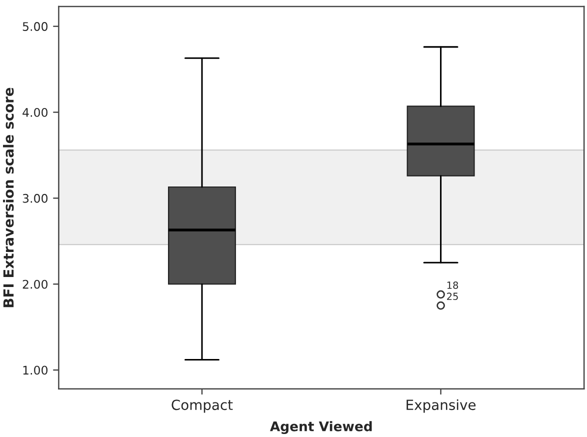  Describe the element at coordinates (35, 198) in the screenshot. I see `y-tick-label: 3.00` at that location.